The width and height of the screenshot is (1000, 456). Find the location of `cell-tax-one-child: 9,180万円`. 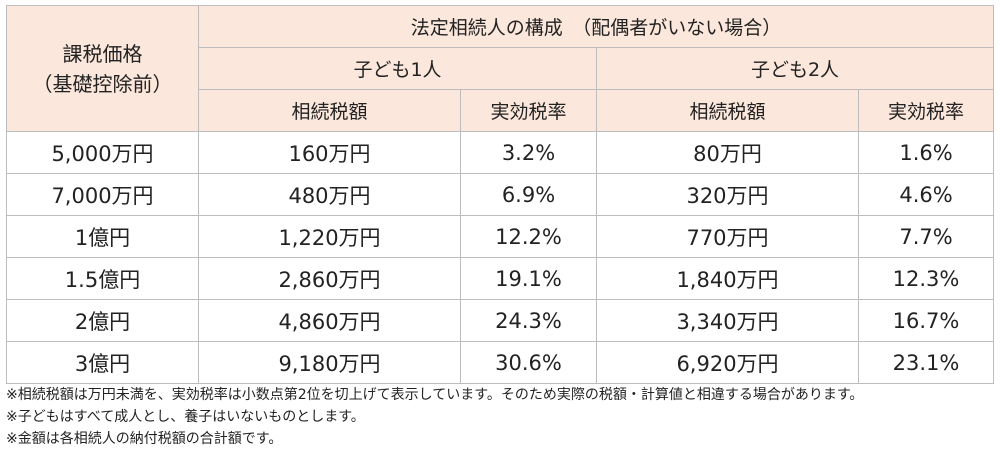

cell-tax-one-child: 9,180万円 is located at coordinates (329, 362).